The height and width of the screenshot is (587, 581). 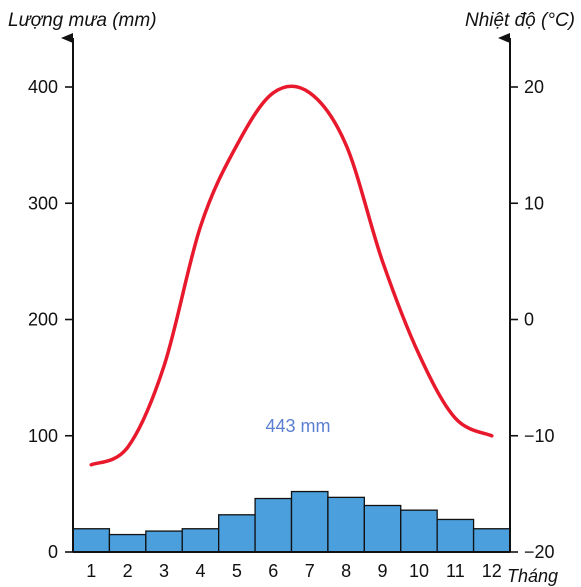 I want to click on x-tick-label-3: 3, so click(x=164, y=571).